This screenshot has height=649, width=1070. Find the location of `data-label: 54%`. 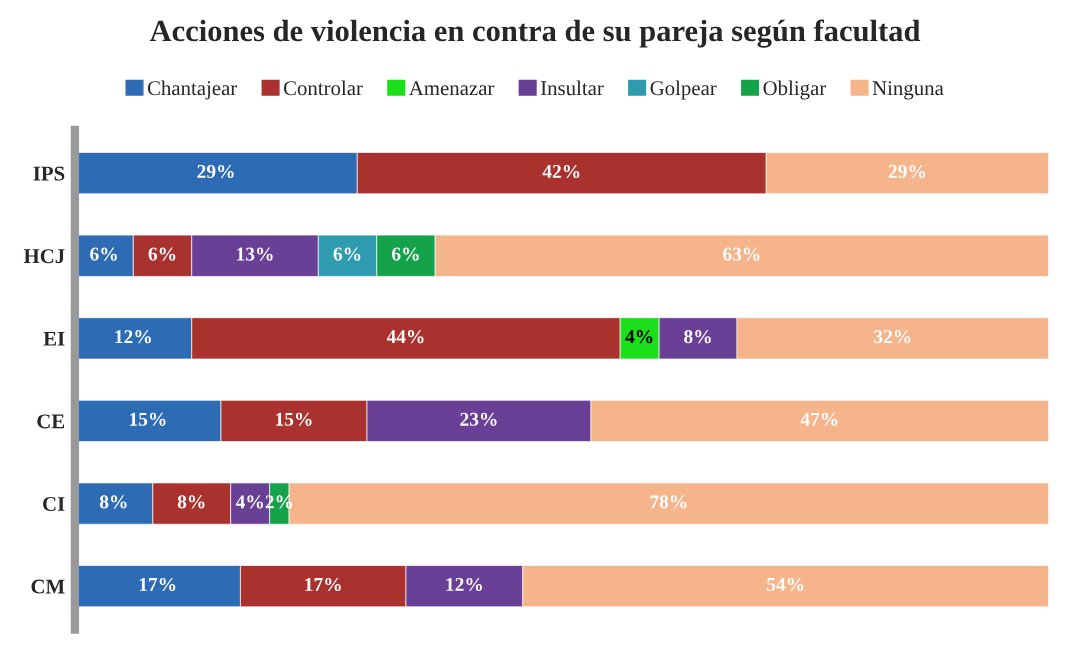

data-label: 54% is located at coordinates (785, 584).